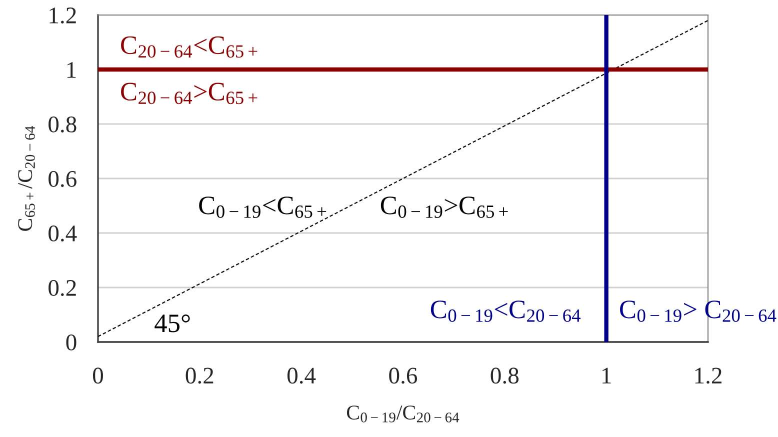  What do you see at coordinates (71, 342) in the screenshot?
I see `y-tick-label: 0` at bounding box center [71, 342].